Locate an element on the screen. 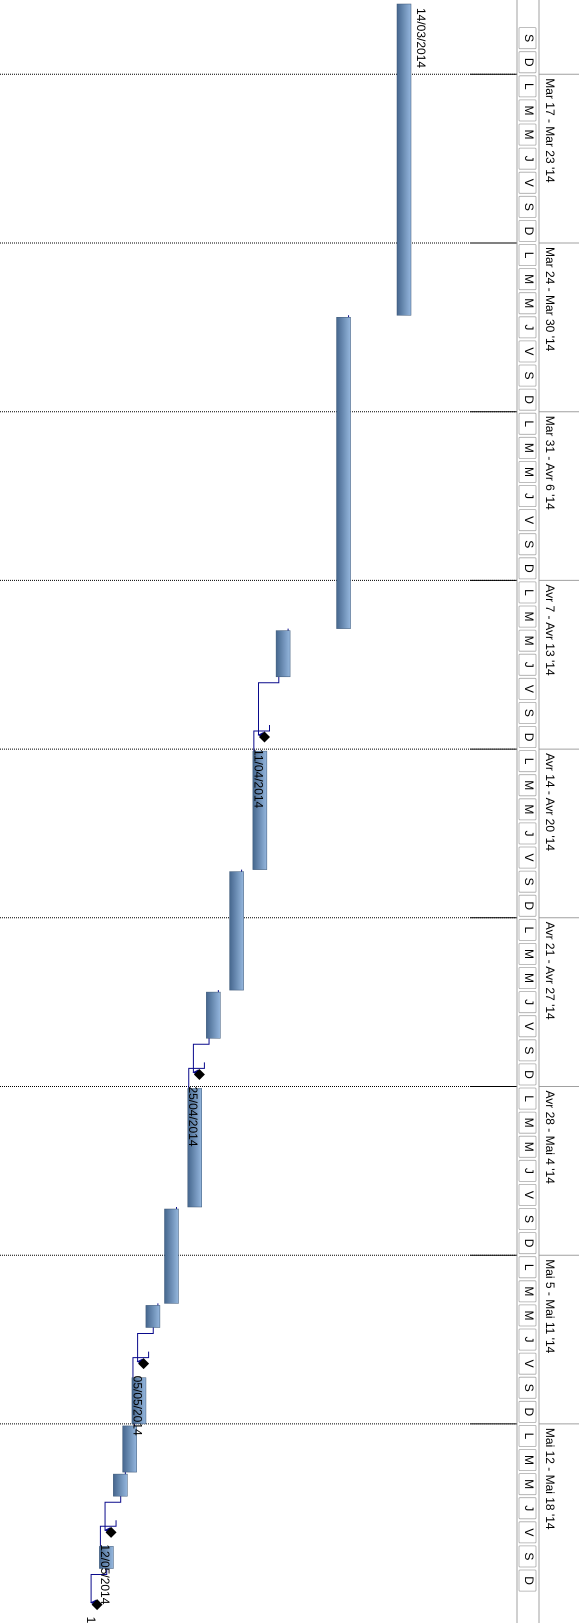  week-label: Mar 31 - Avr 6 '14 is located at coordinates (550, 463).